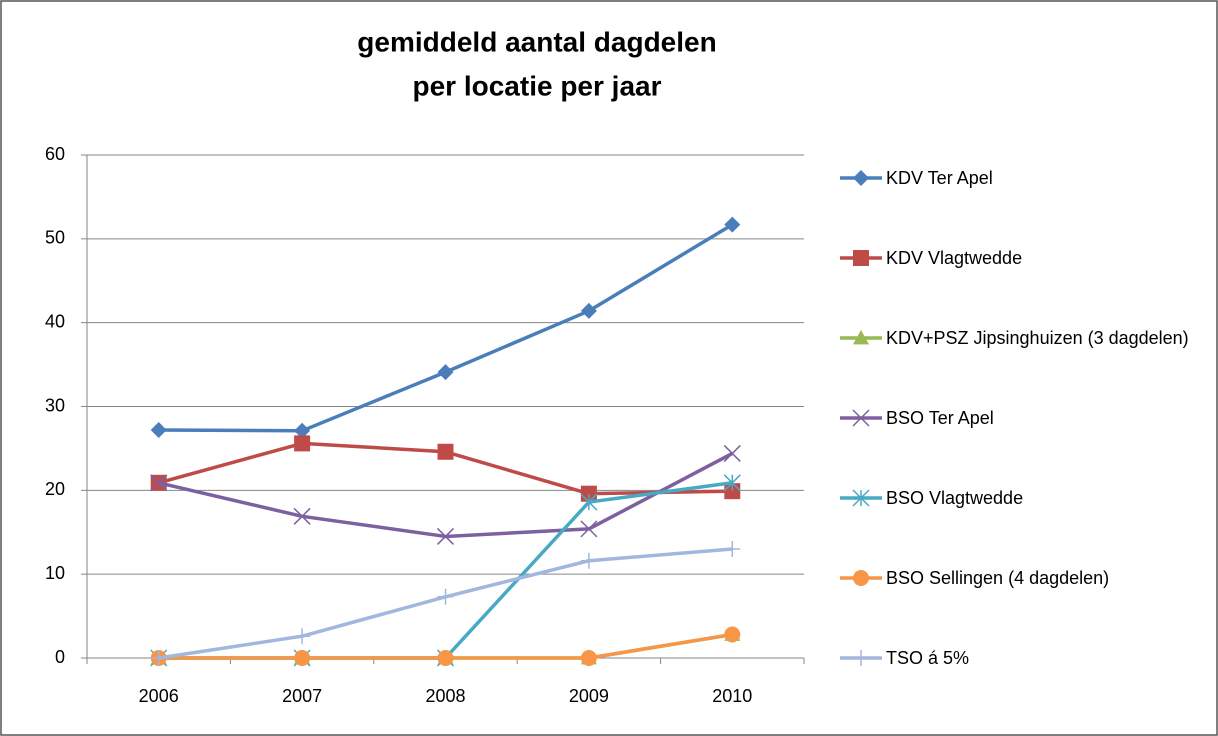 The image size is (1218, 736). I want to click on y-tick-label: 30, so click(55, 405).